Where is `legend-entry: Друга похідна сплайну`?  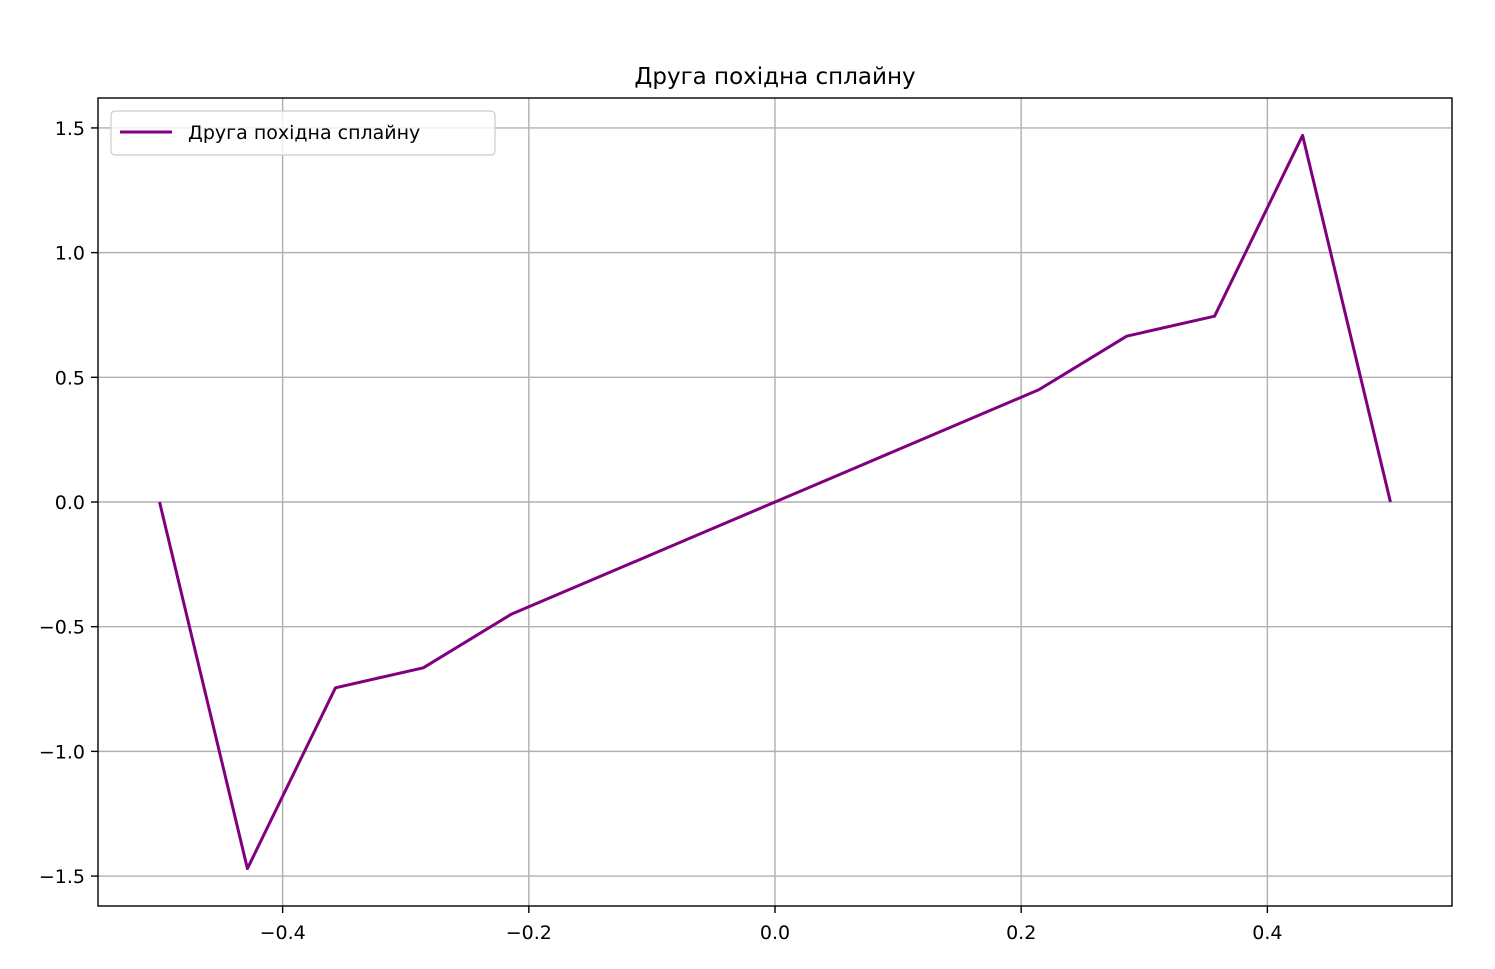
legend-entry: Друга похідна сплайну is located at coordinates (304, 133).